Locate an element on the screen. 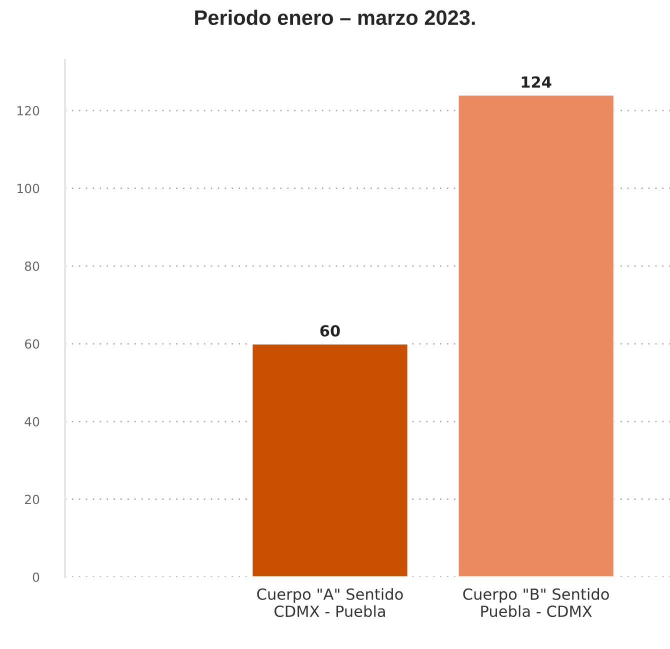  y-tick-label: 20 is located at coordinates (32, 499).